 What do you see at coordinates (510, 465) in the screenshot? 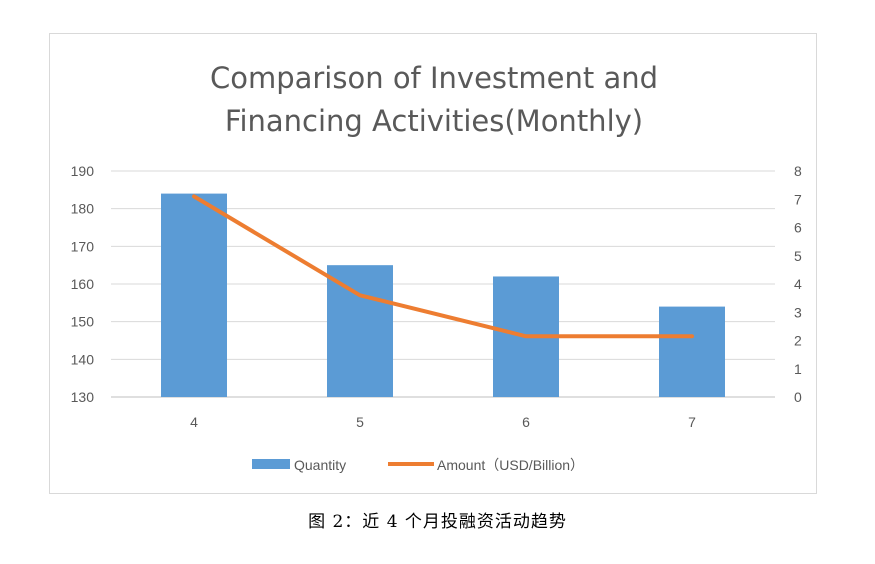
I see `legend-label-amount: Amount（USD/Billion）` at bounding box center [510, 465].